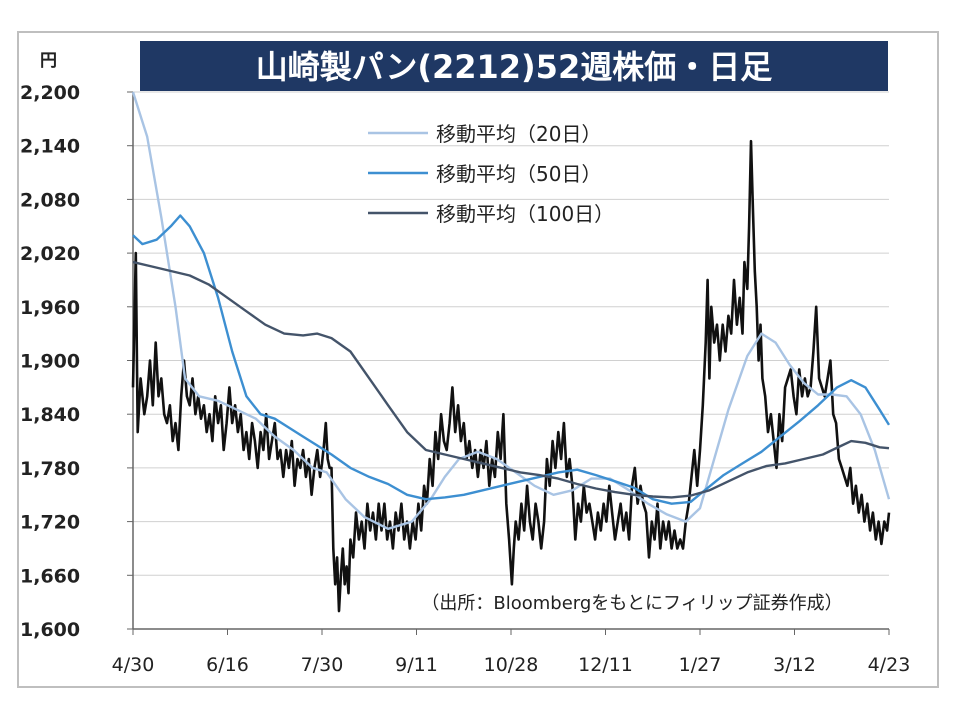 The height and width of the screenshot is (720, 960). I want to click on y-tick-label: 1,660, so click(50, 576).